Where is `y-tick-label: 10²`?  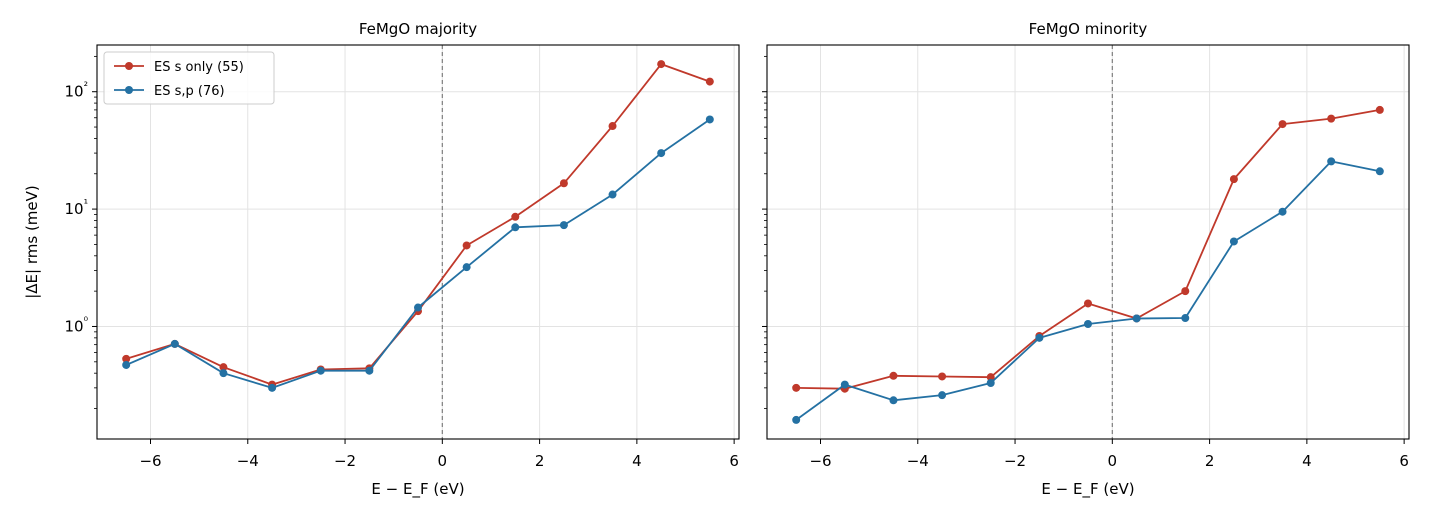 y-tick-label: 10² is located at coordinates (76, 90).